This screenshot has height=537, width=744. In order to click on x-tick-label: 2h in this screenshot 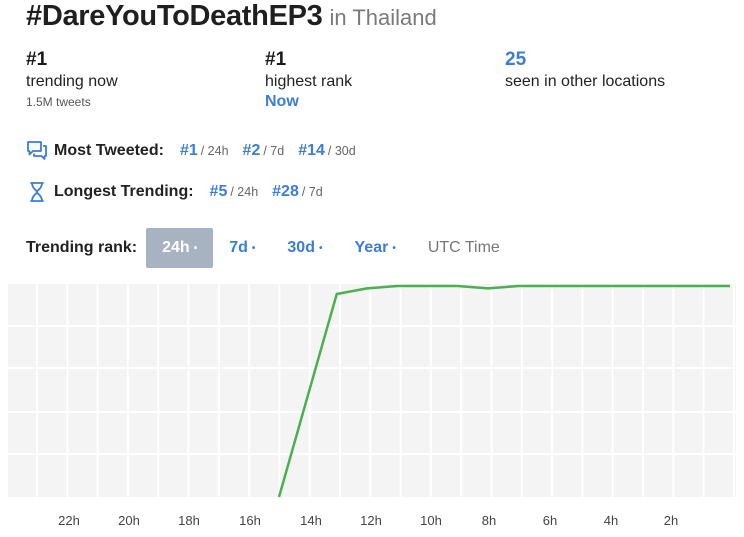, I will do `click(671, 520)`.